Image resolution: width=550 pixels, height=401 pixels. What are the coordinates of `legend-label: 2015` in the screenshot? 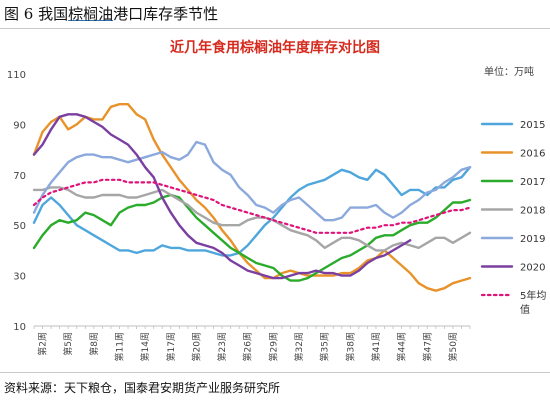 It's located at (532, 125).